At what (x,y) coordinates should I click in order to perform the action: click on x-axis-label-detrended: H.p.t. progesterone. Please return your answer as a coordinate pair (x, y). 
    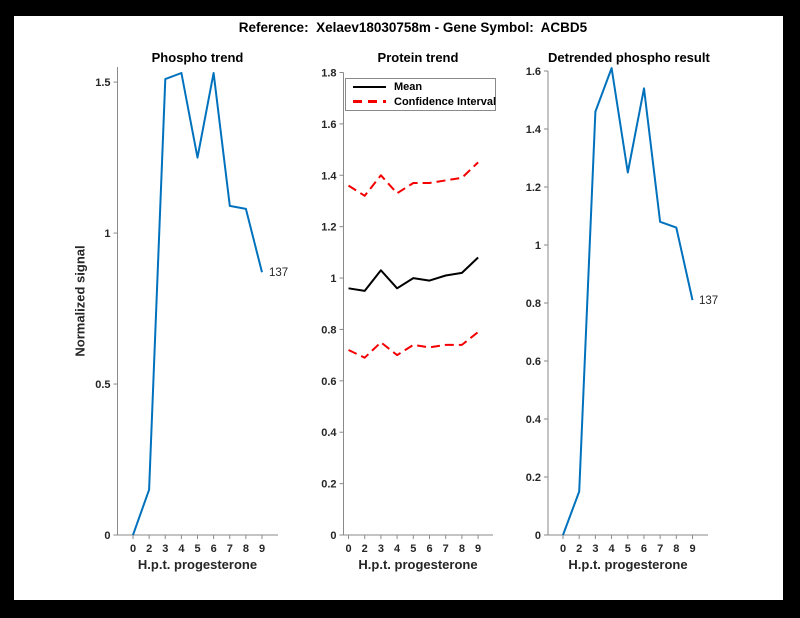
    Looking at the image, I should click on (628, 564).